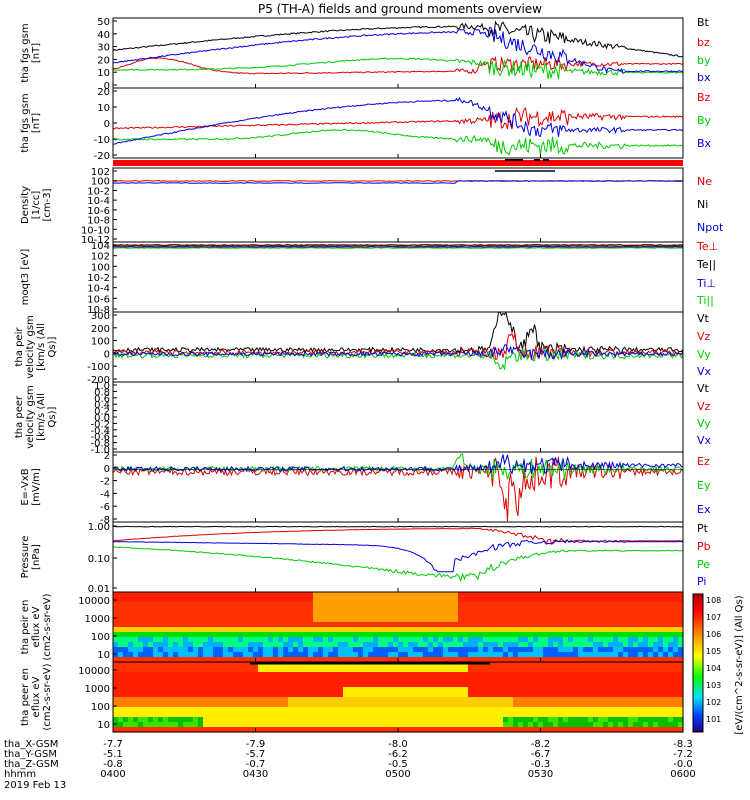 The height and width of the screenshot is (800, 750). Describe the element at coordinates (103, 725) in the screenshot. I see `y-tick-label: 10` at that location.